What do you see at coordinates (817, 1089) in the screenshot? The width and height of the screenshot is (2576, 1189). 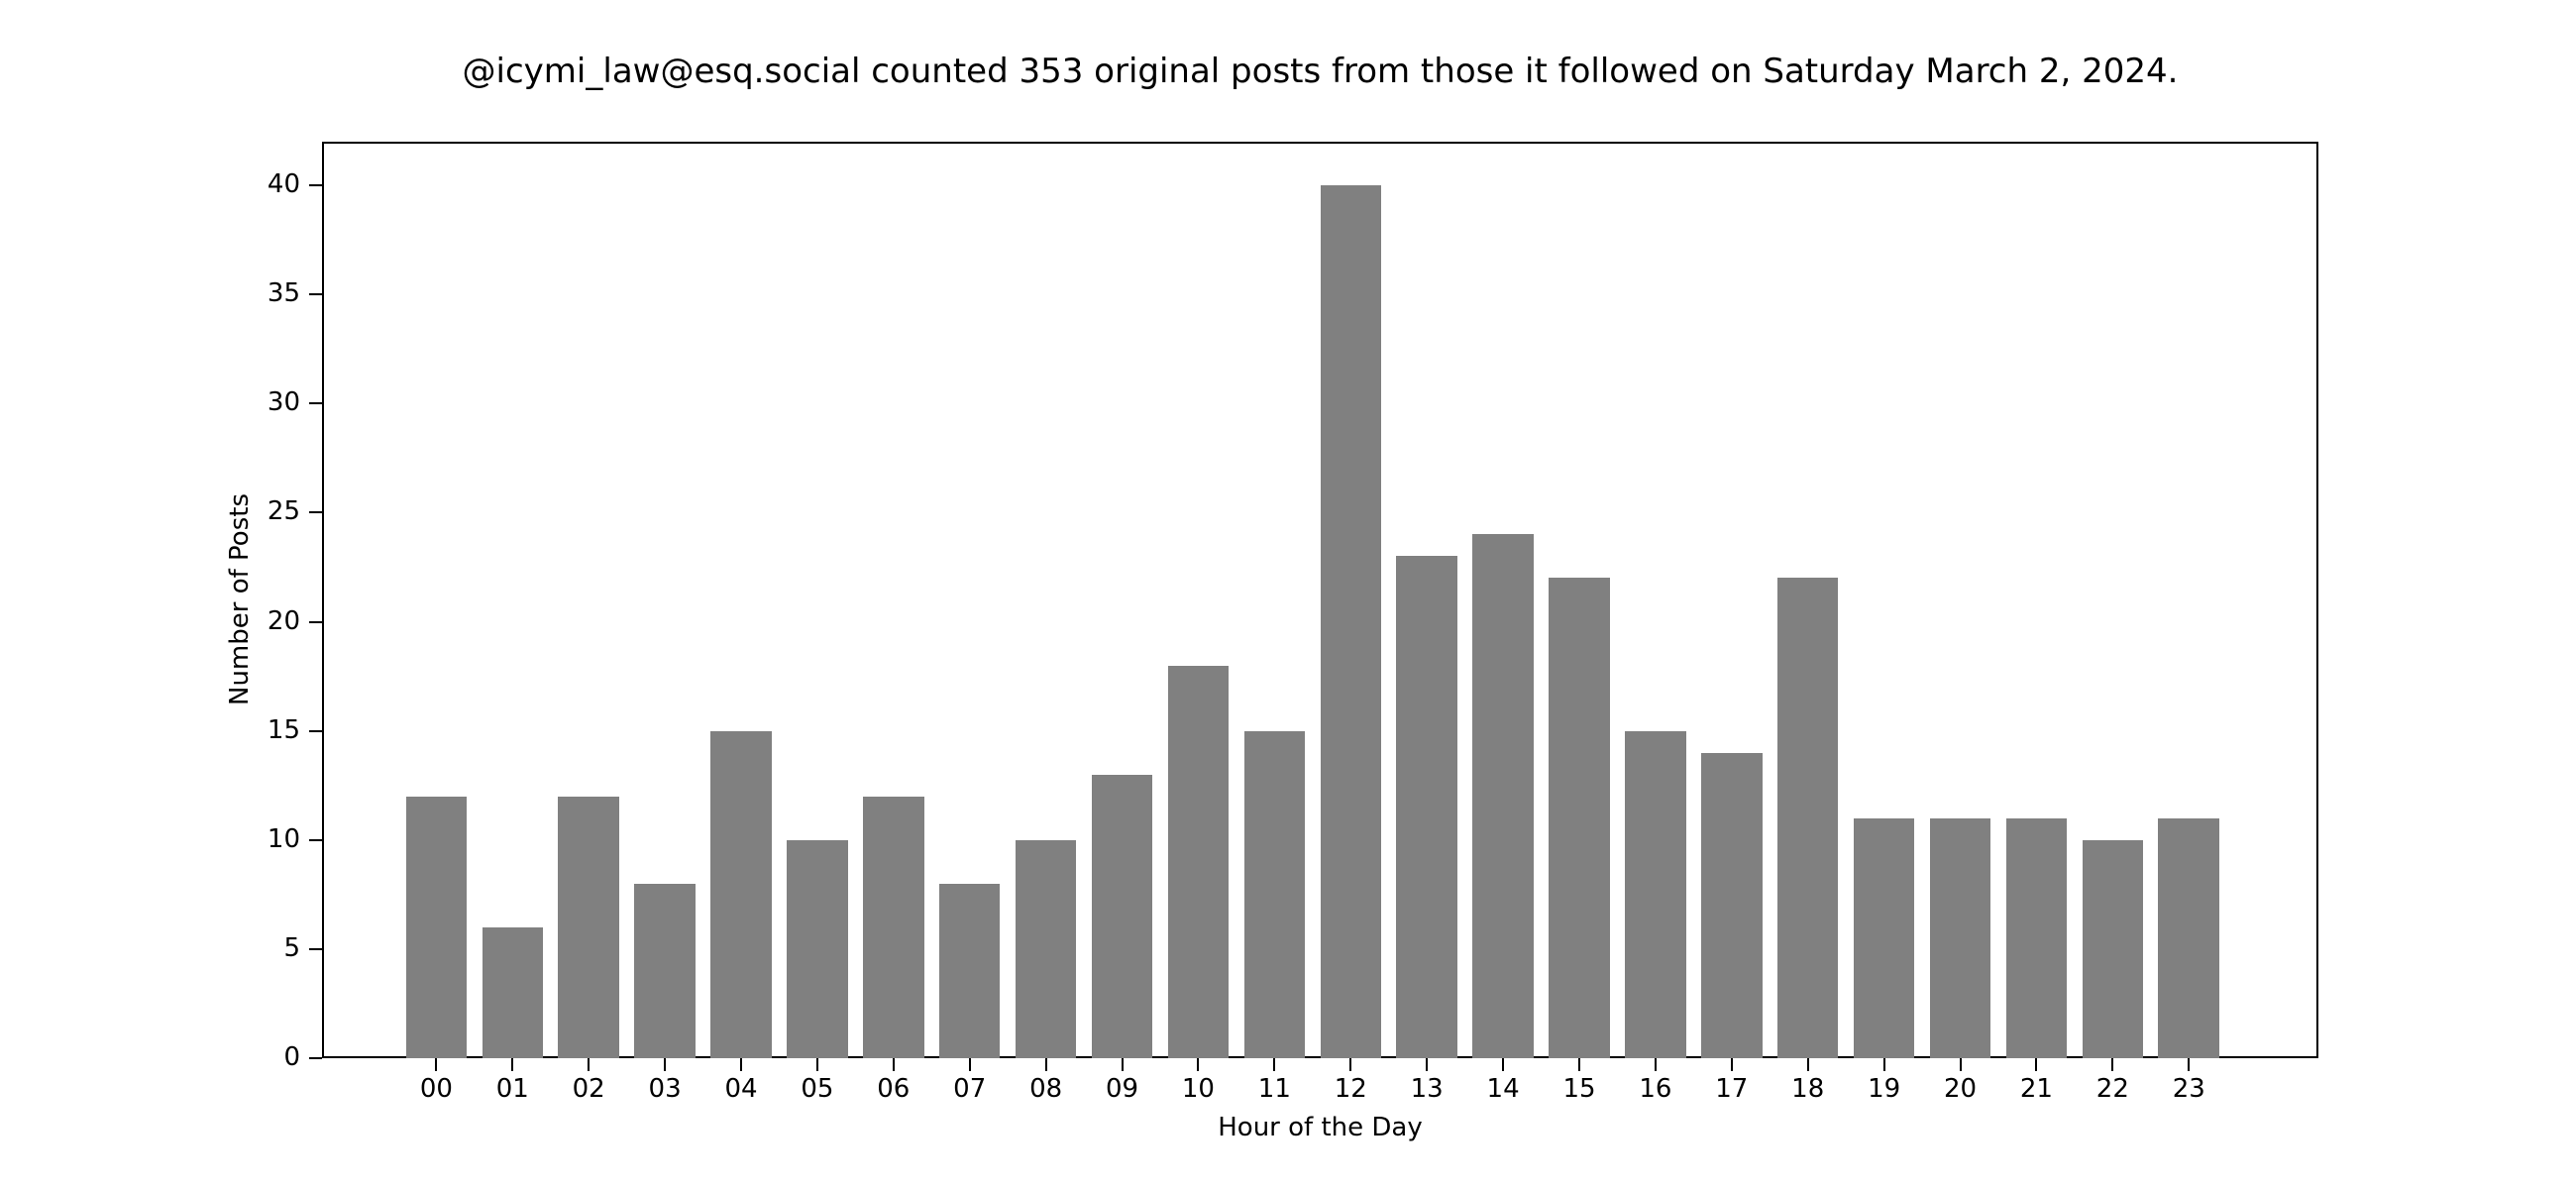 I see `x-tick-label: 05` at bounding box center [817, 1089].